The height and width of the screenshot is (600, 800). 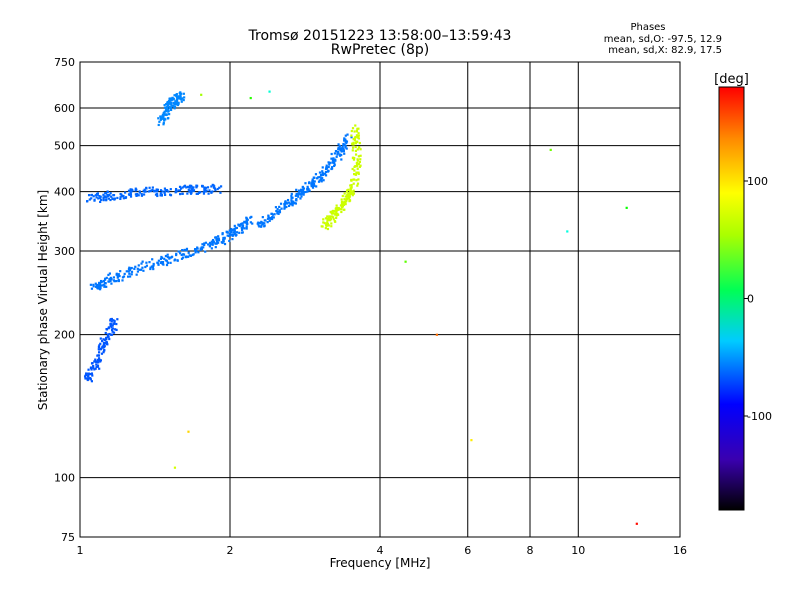 I want to click on y-tick-label: 600, so click(x=64, y=108).